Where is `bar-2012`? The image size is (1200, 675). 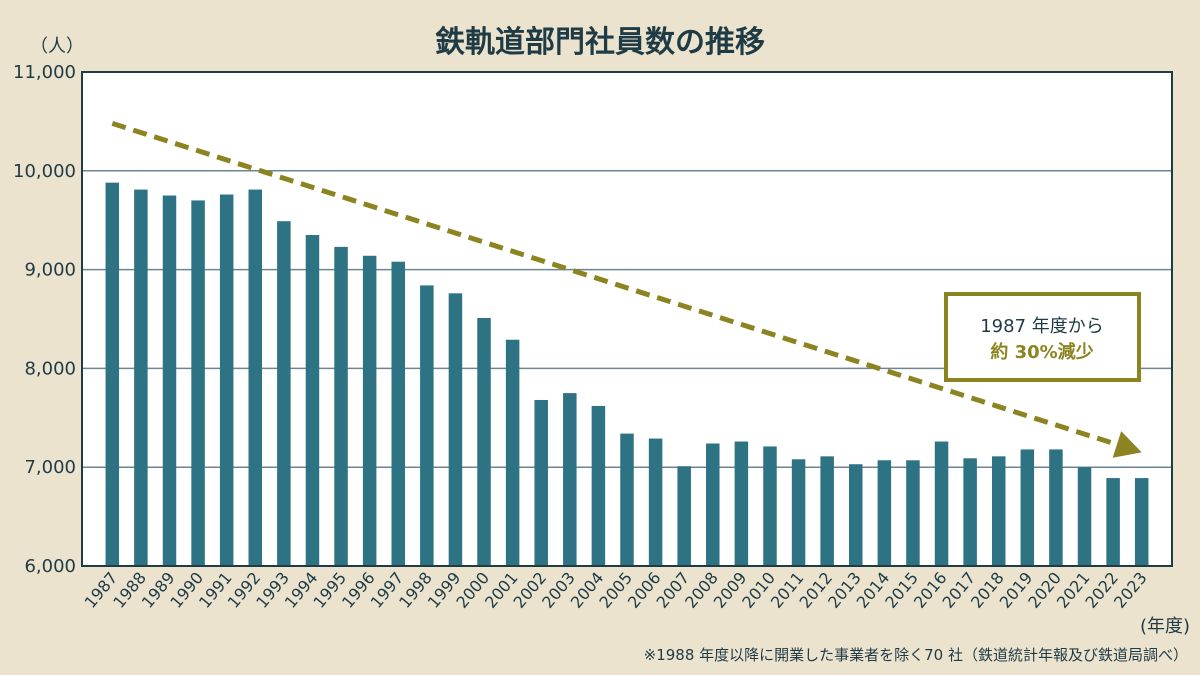
bar-2012 is located at coordinates (827, 511).